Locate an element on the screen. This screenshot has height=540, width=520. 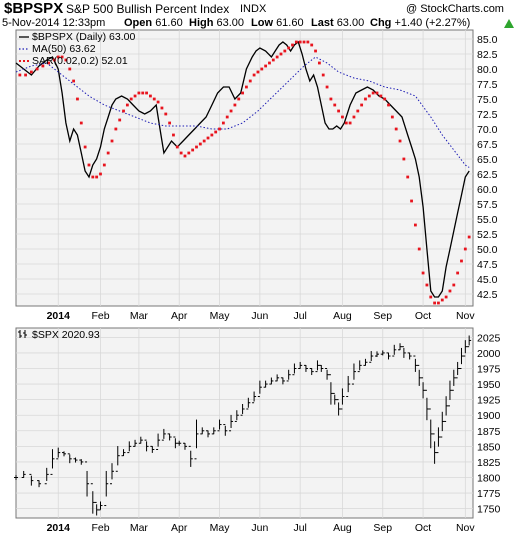
legend-label: SAR(0.02,0.2) 52.01 is located at coordinates (80, 61).